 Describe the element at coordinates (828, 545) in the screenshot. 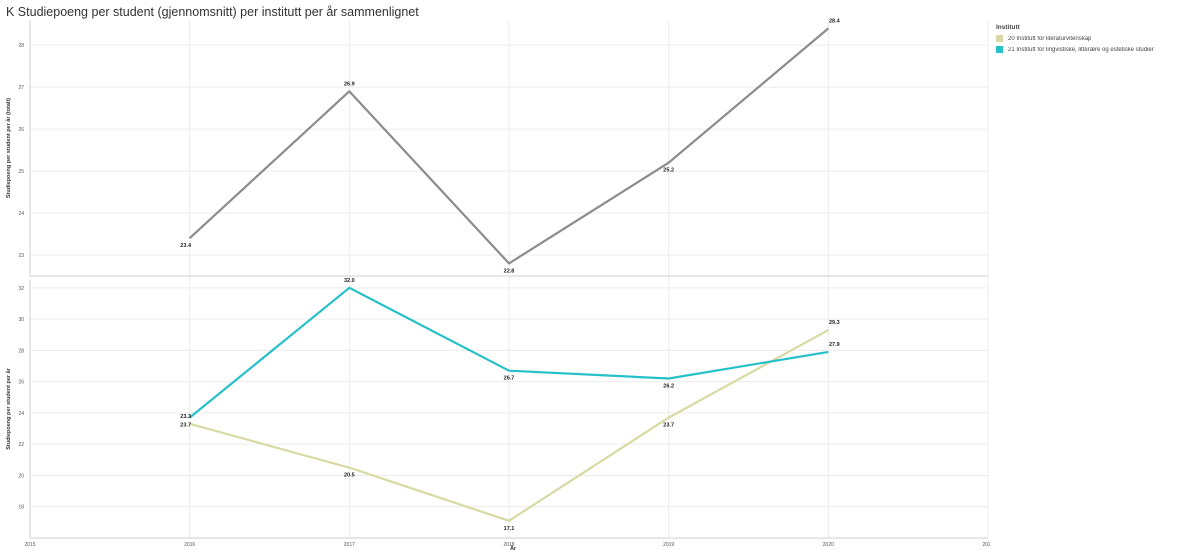

I see `x-tick-label: 2020` at that location.